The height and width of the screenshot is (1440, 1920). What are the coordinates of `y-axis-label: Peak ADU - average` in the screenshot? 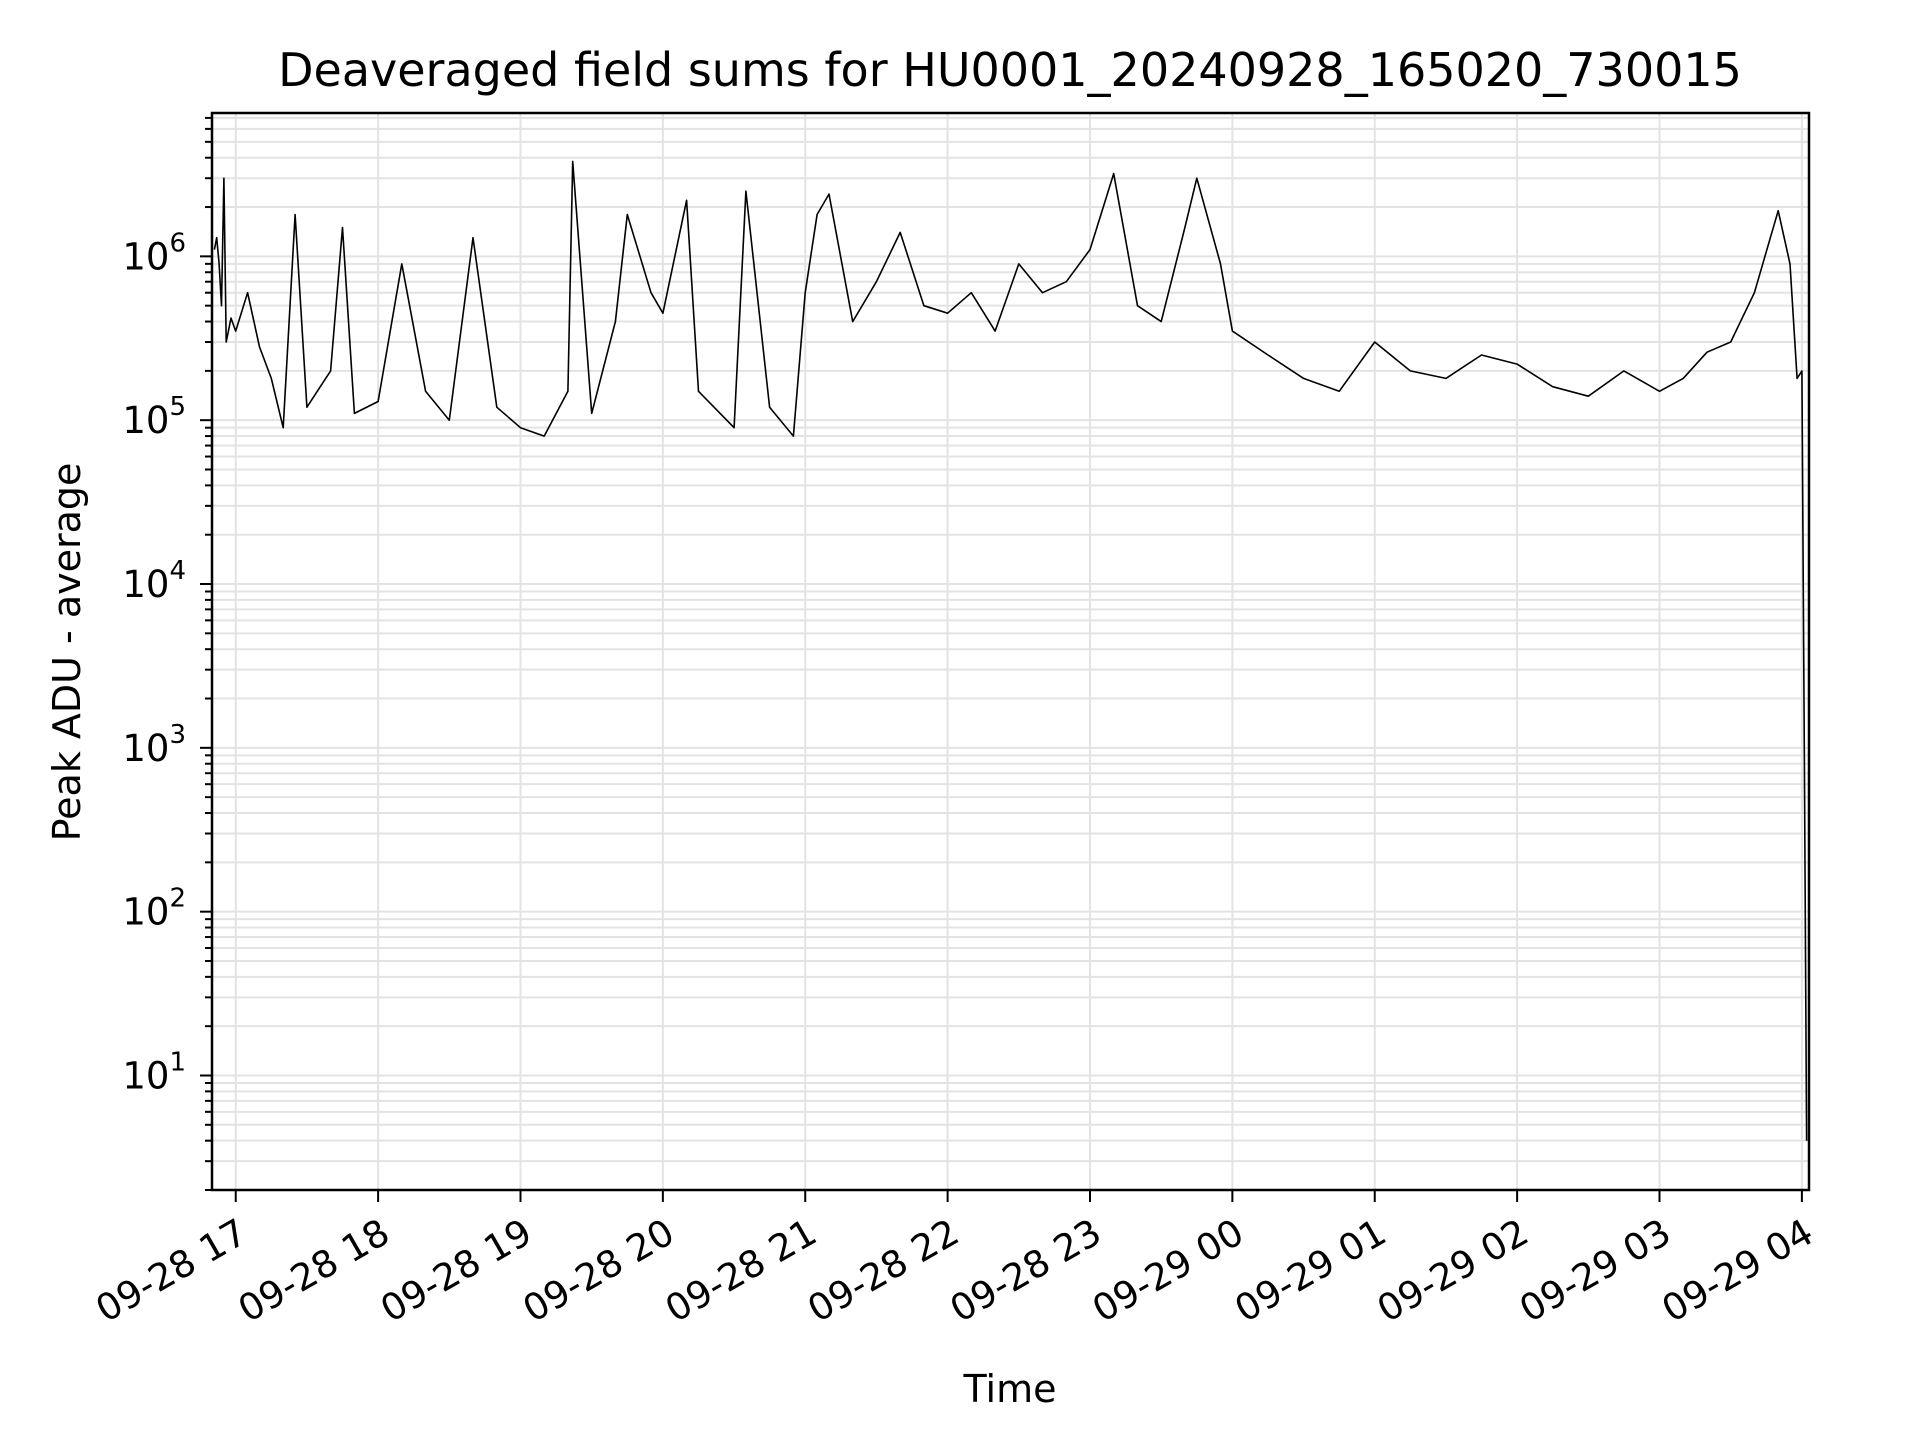 It's located at (67, 652).